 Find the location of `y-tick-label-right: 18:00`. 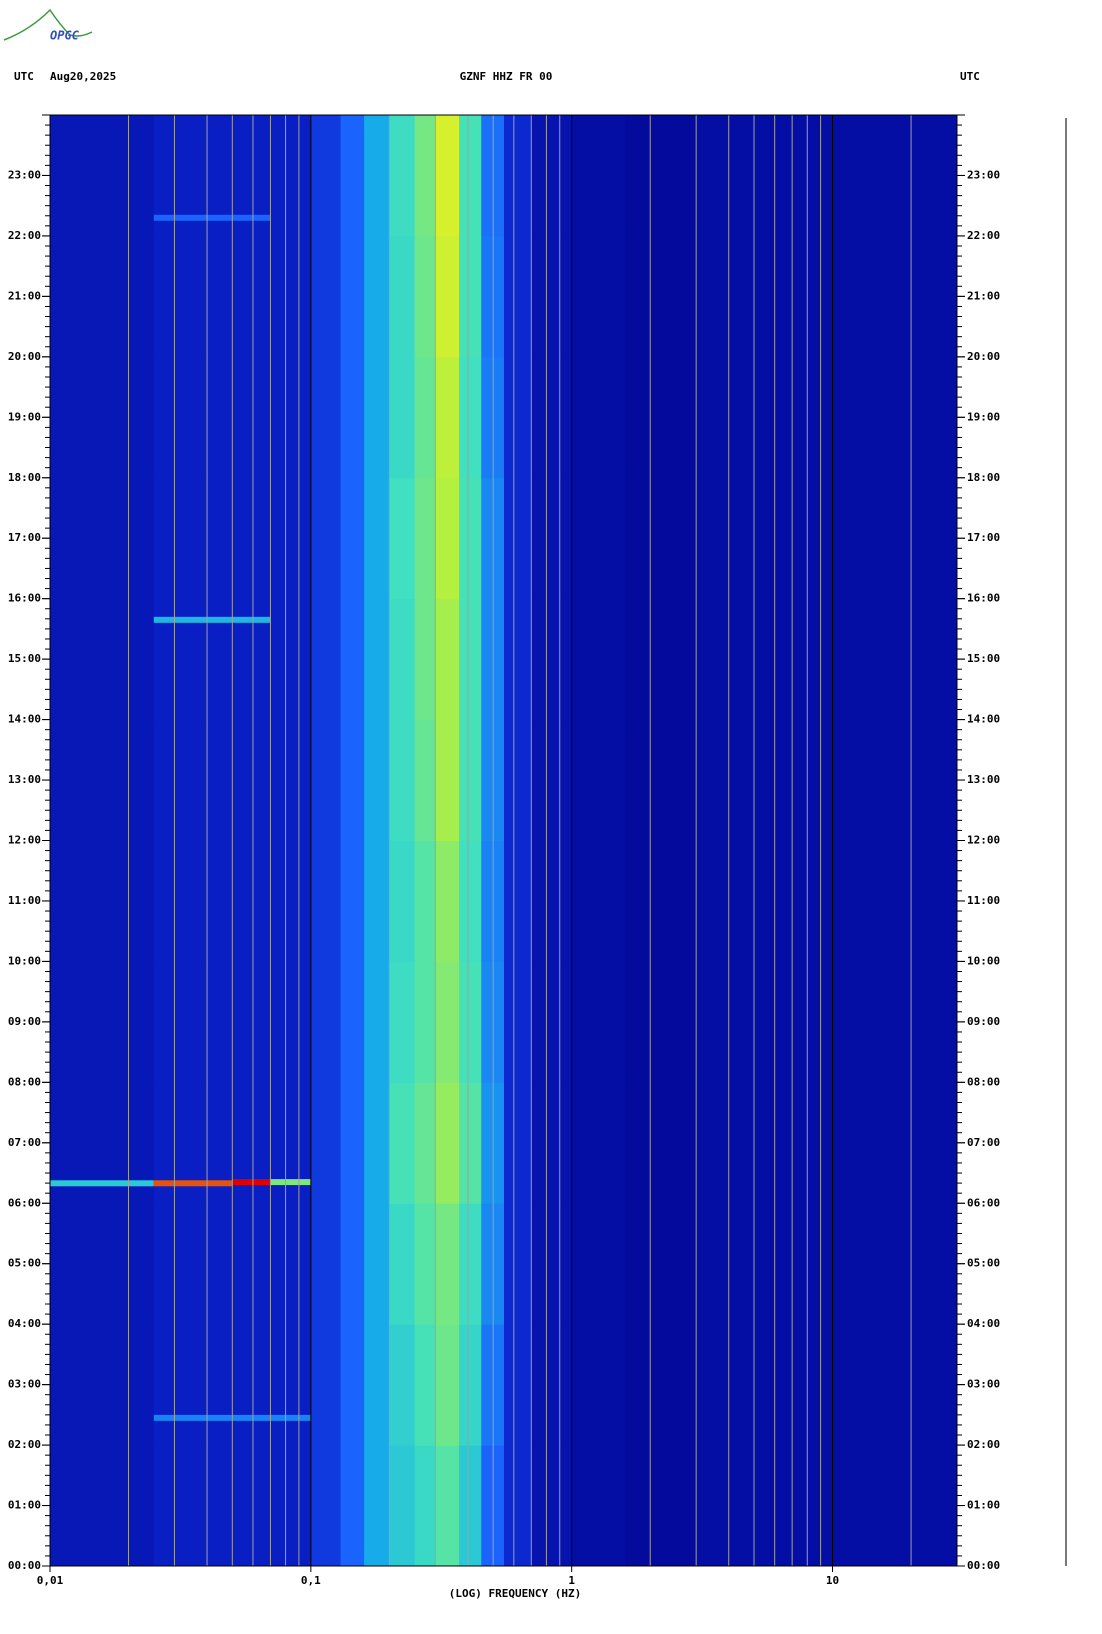

y-tick-label-right: 18:00 is located at coordinates (983, 477).